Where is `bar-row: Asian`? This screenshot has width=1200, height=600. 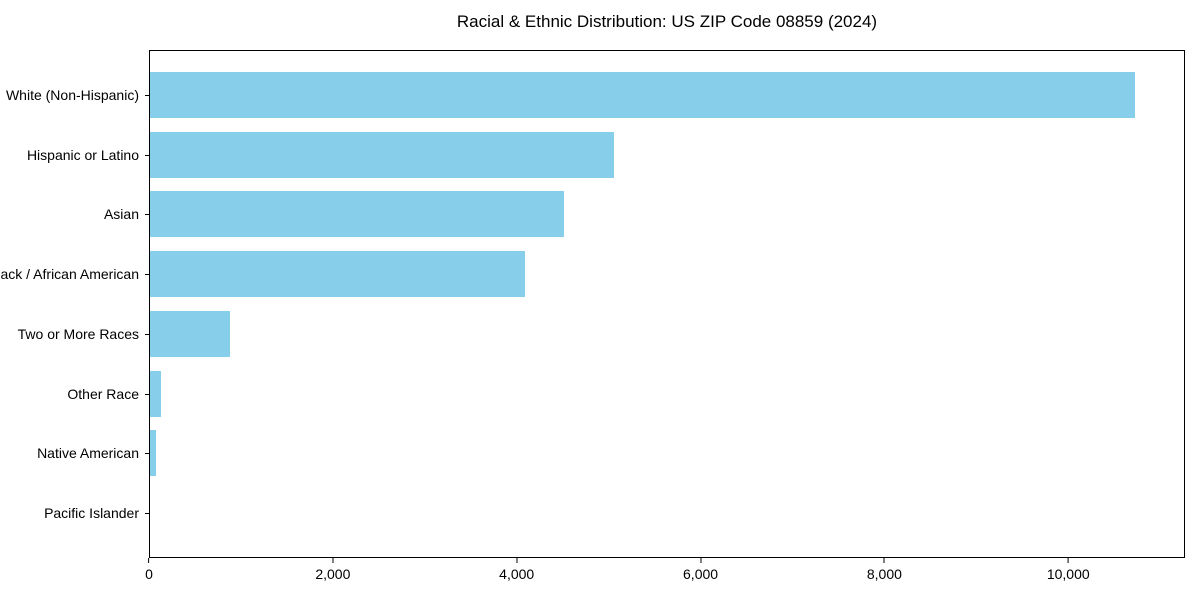
bar-row: Asian is located at coordinates (644, 215).